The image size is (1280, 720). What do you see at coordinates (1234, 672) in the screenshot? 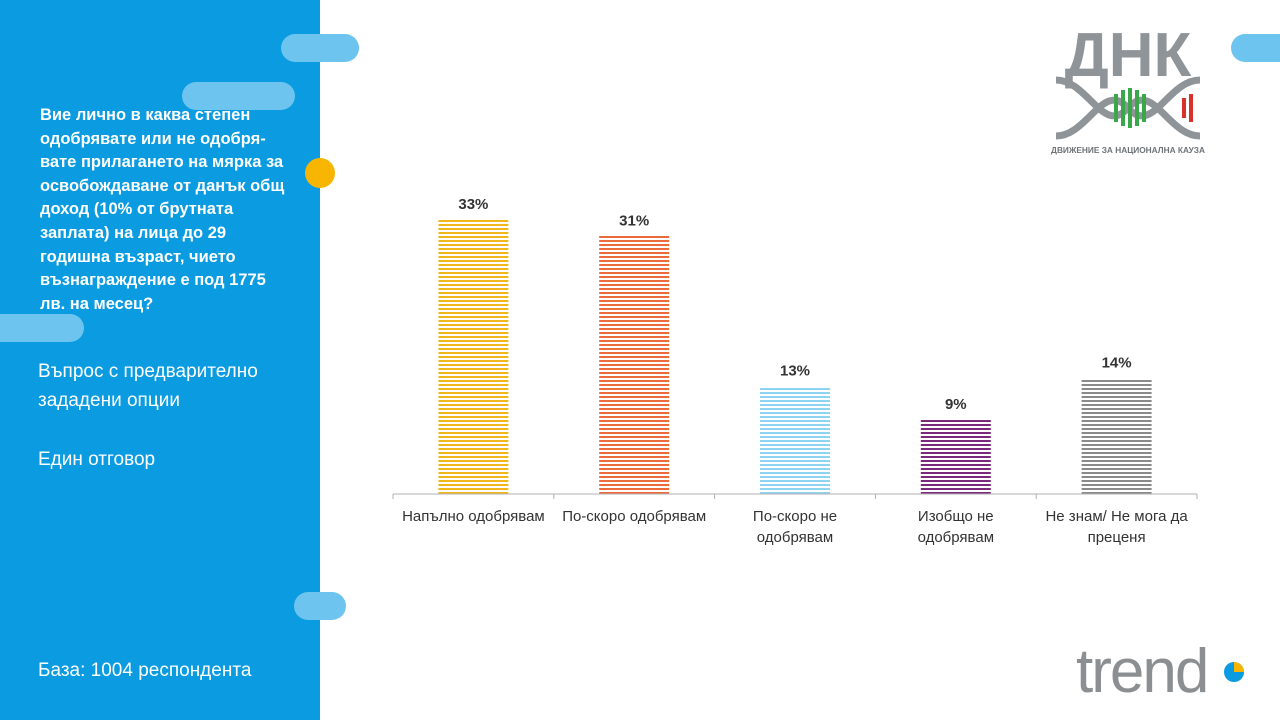
I see `pie-chart-icon` at bounding box center [1234, 672].